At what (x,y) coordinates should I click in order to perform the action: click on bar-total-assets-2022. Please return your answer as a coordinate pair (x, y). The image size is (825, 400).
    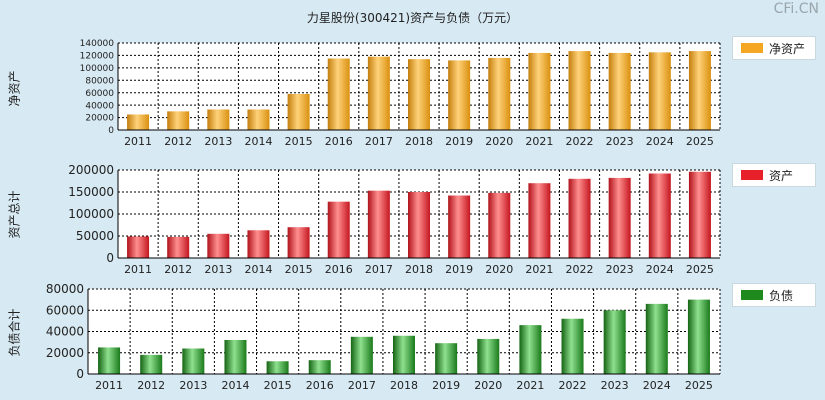
    Looking at the image, I should click on (579, 218).